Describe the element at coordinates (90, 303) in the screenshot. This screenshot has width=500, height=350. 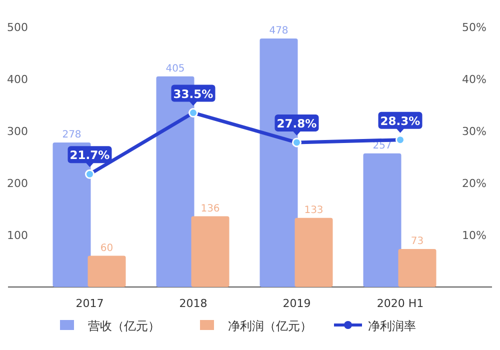
I see `x-tick-label: 2017` at that location.